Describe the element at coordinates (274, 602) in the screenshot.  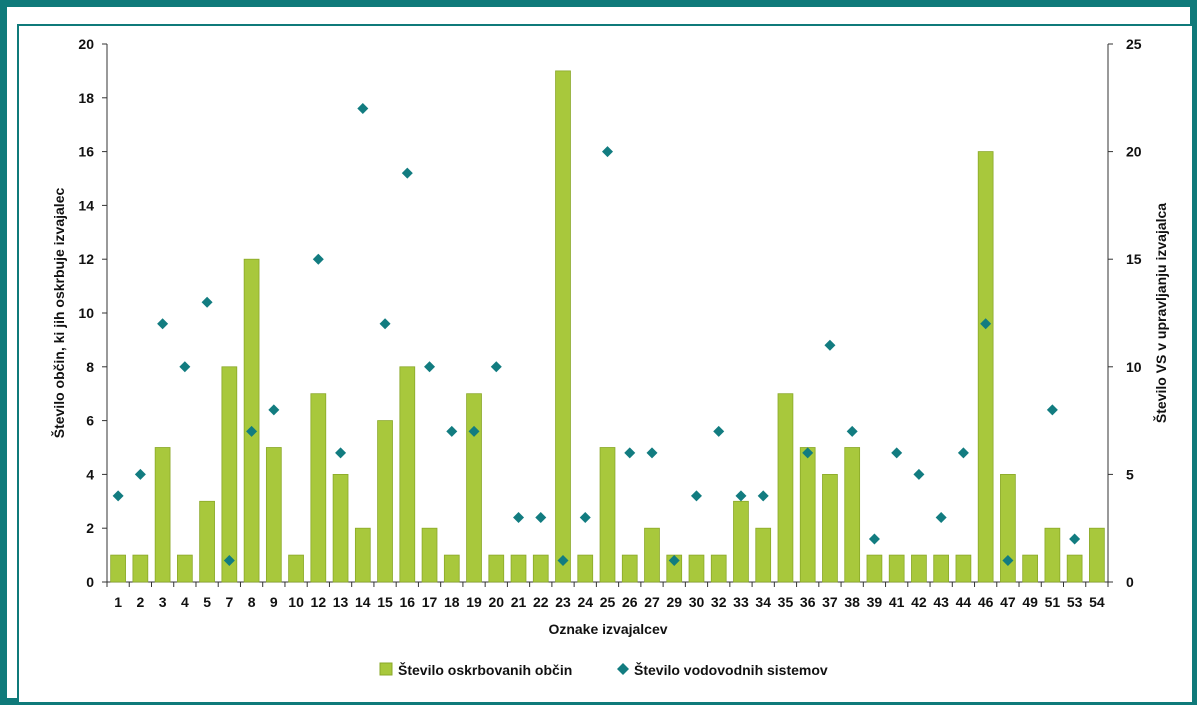
I see `x-tick-label: 9` at that location.